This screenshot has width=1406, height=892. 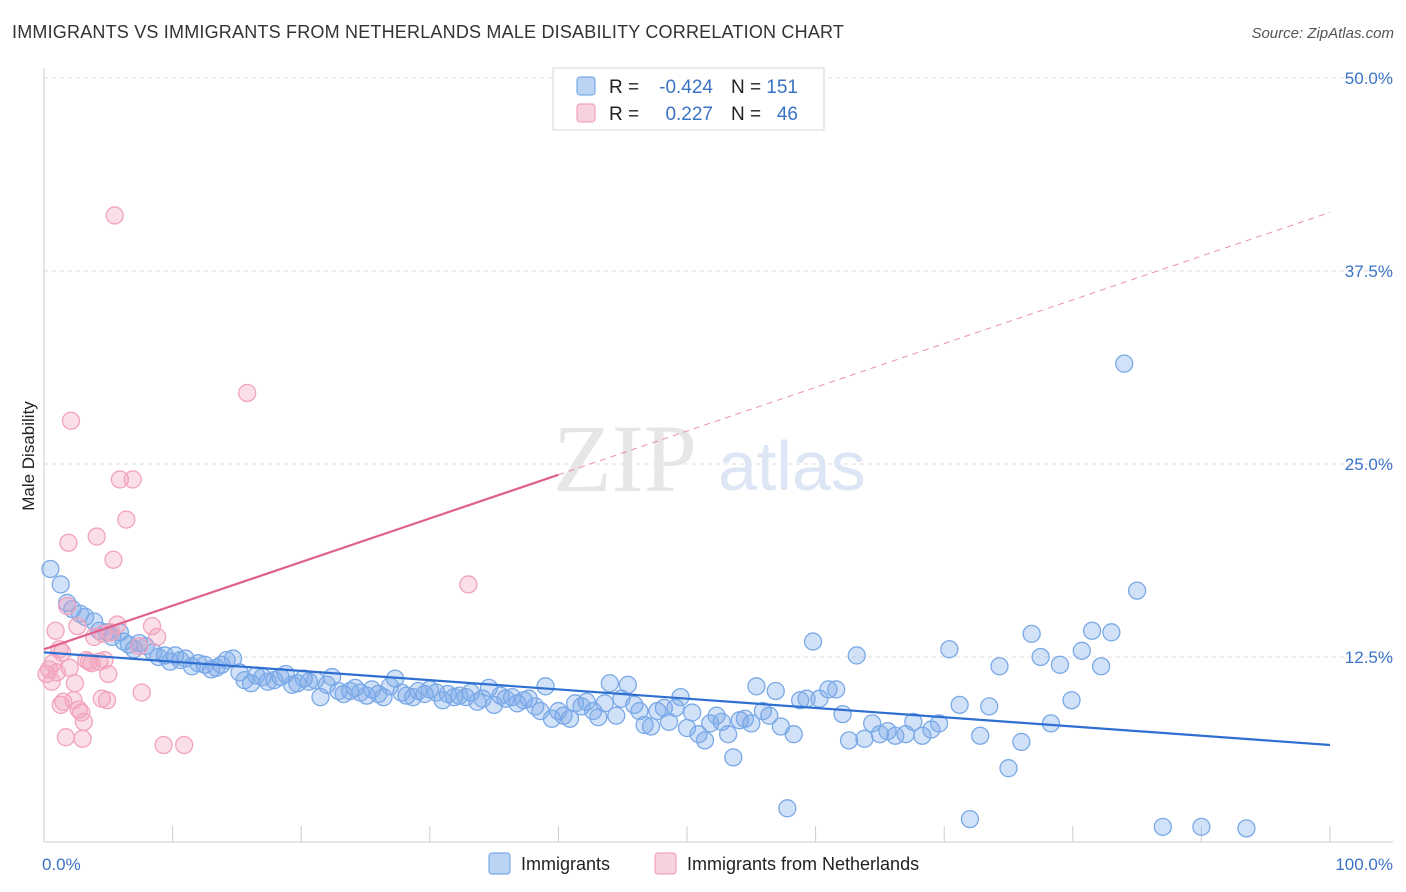 What do you see at coordinates (301, 562) in the screenshot?
I see `series-1-trend-line` at bounding box center [301, 562].